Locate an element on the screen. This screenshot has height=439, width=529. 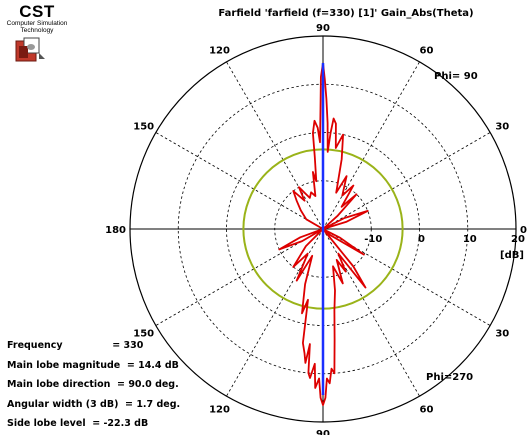
lobe-summary-label: Angular width (3 dB) is located at coordinates (63, 404).